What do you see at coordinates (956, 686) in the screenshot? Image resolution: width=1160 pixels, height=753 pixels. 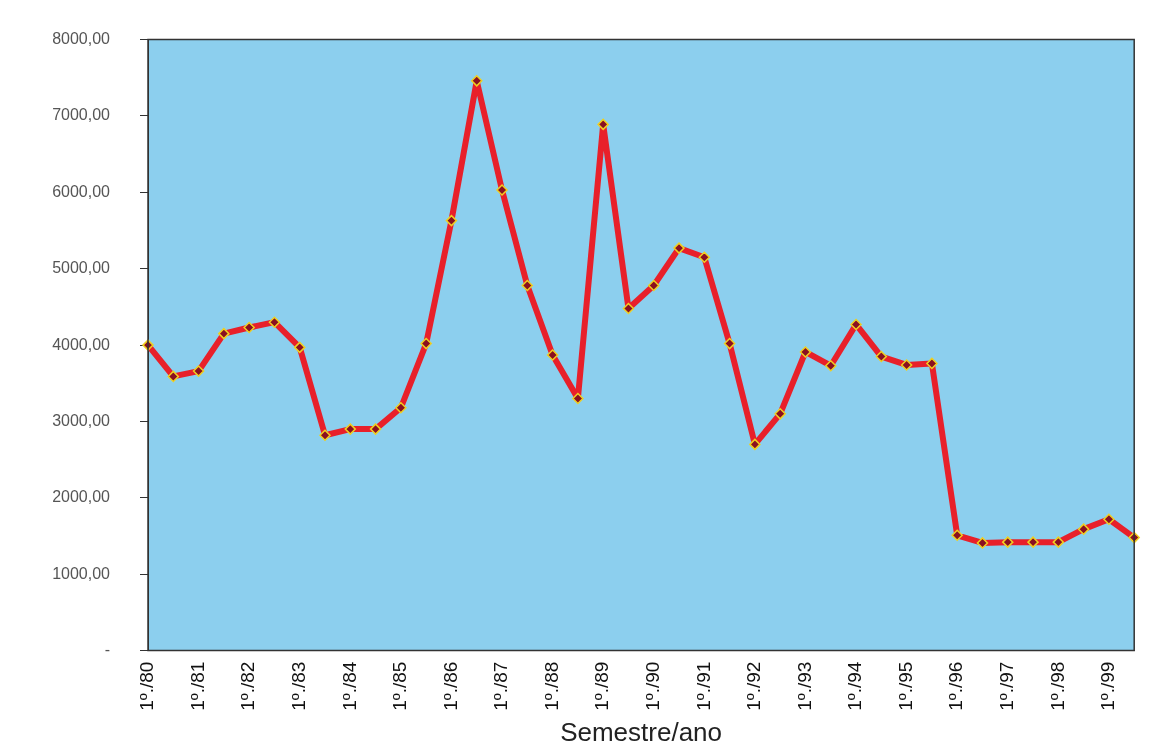 I see `x-tick-label: 1º./96` at bounding box center [956, 686].